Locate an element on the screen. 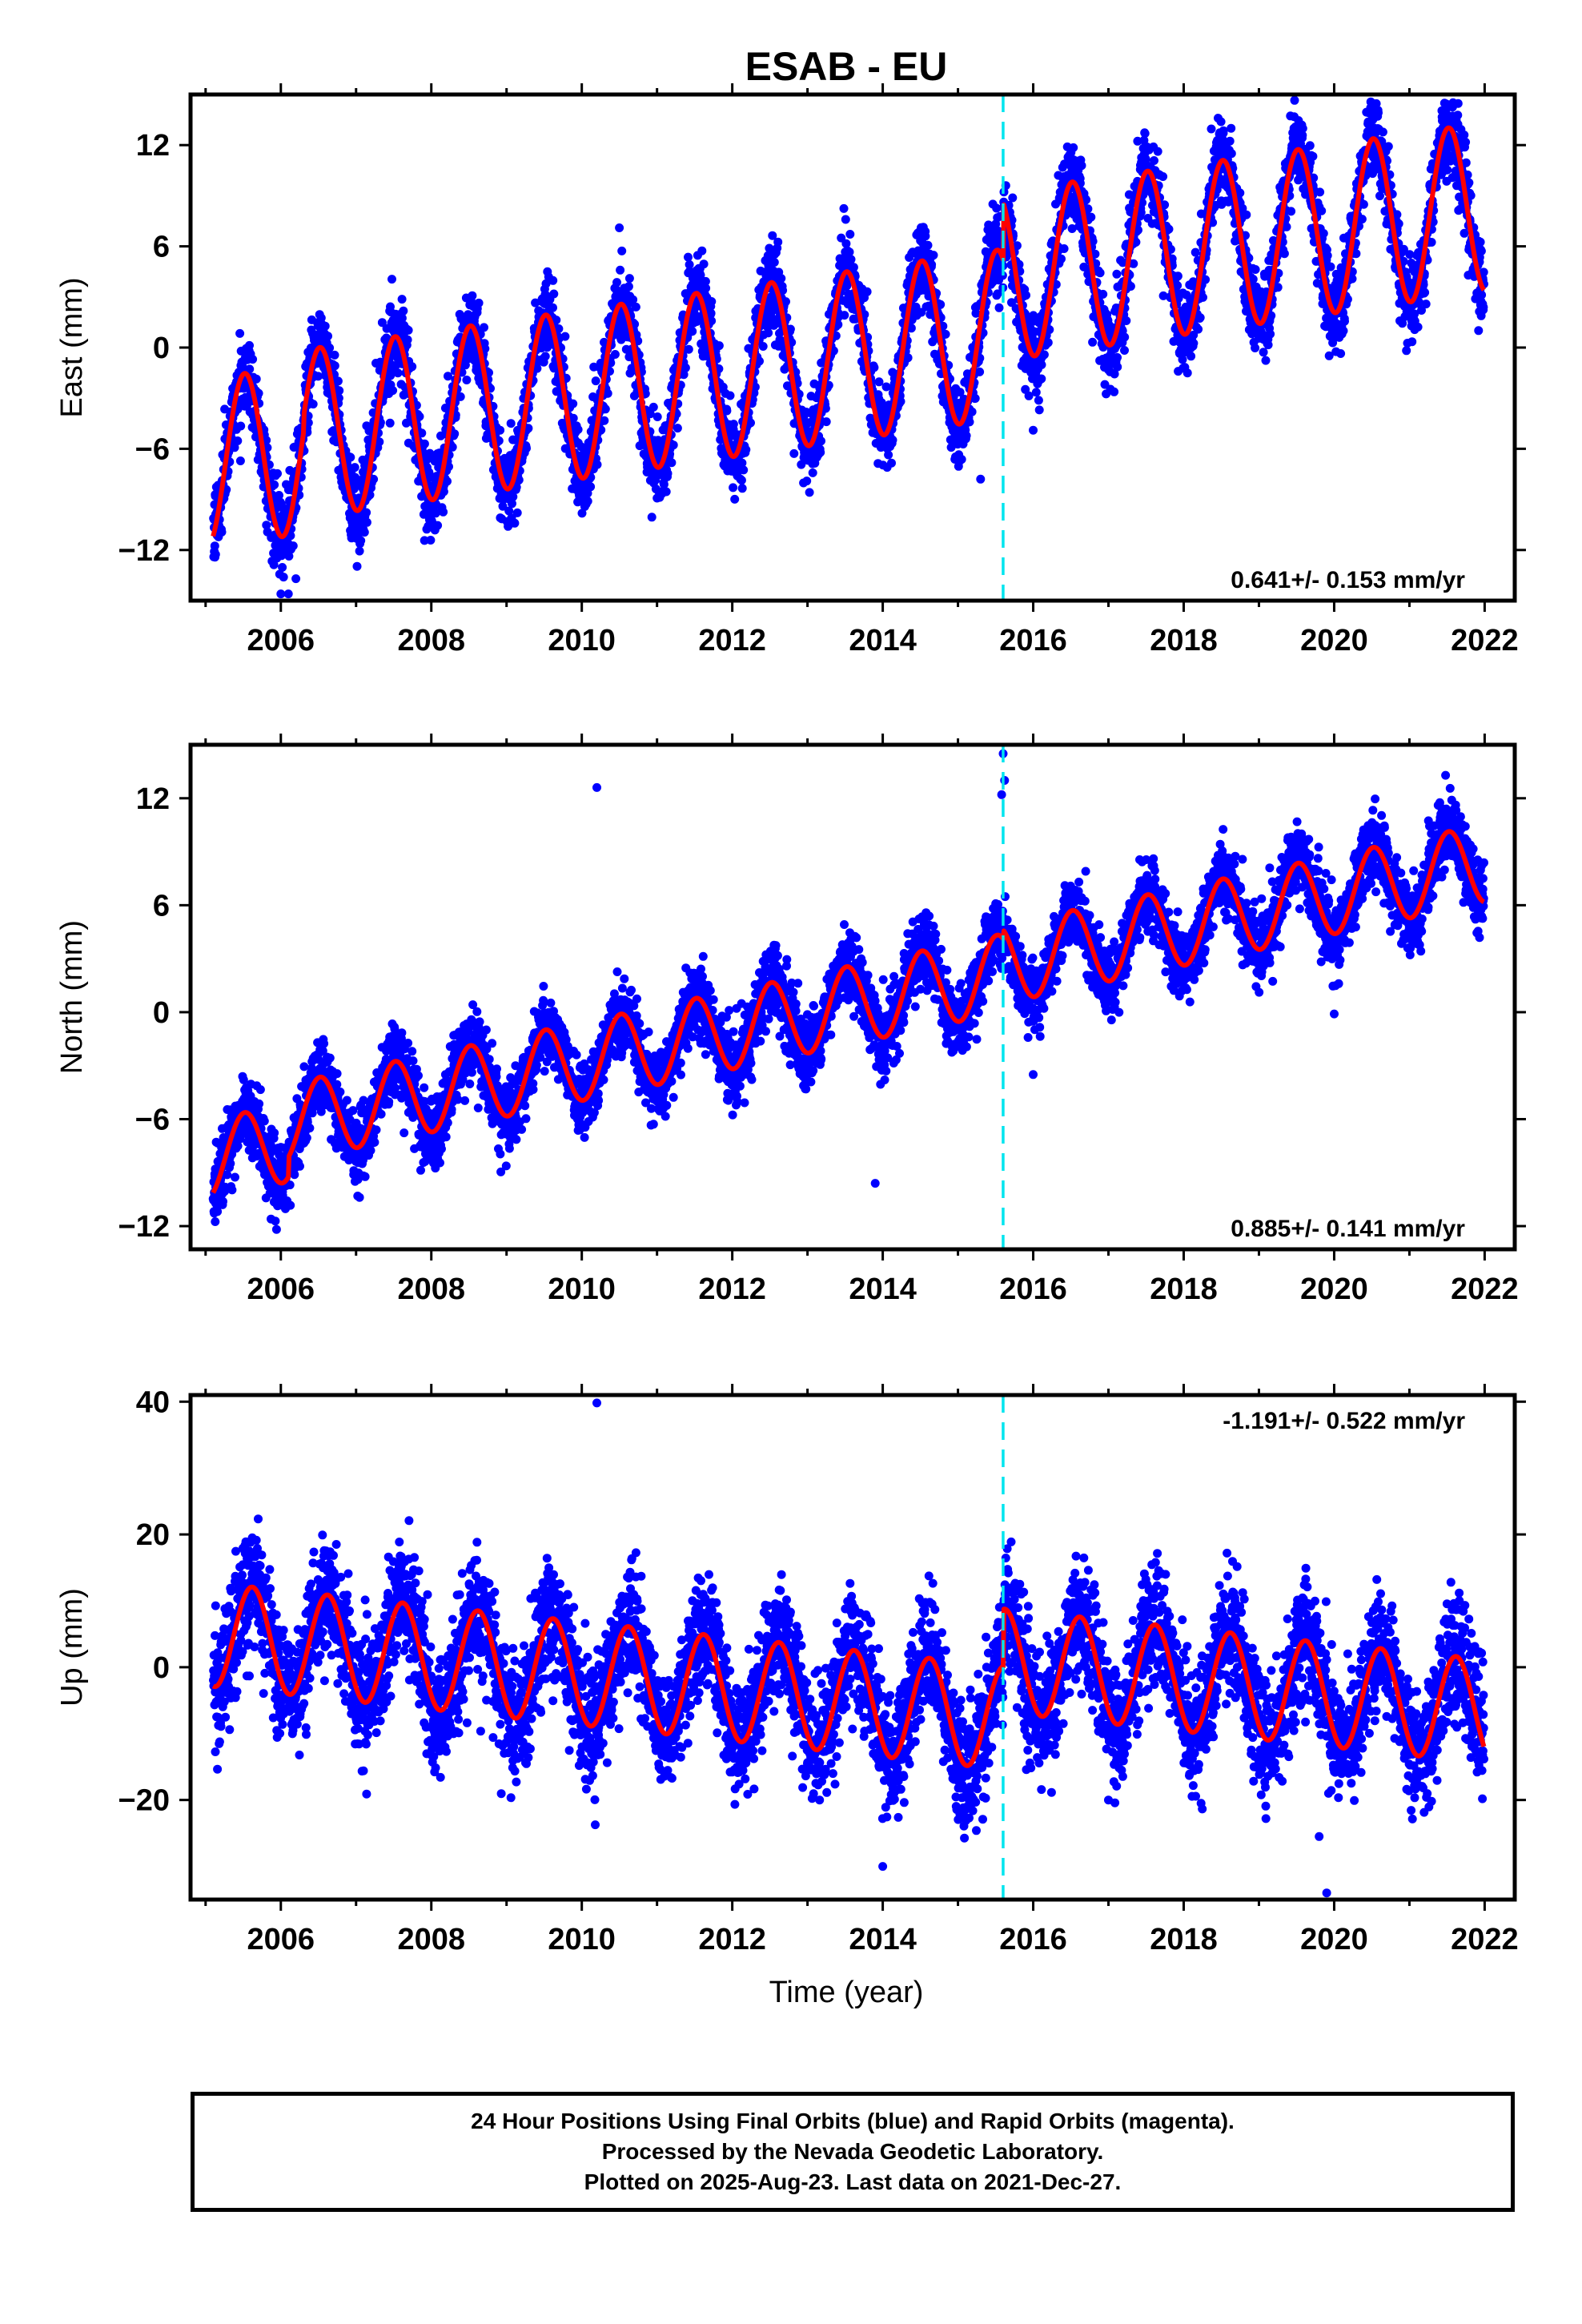 The width and height of the screenshot is (1582, 2324). y-tick-label-up: 20 is located at coordinates (153, 1535).